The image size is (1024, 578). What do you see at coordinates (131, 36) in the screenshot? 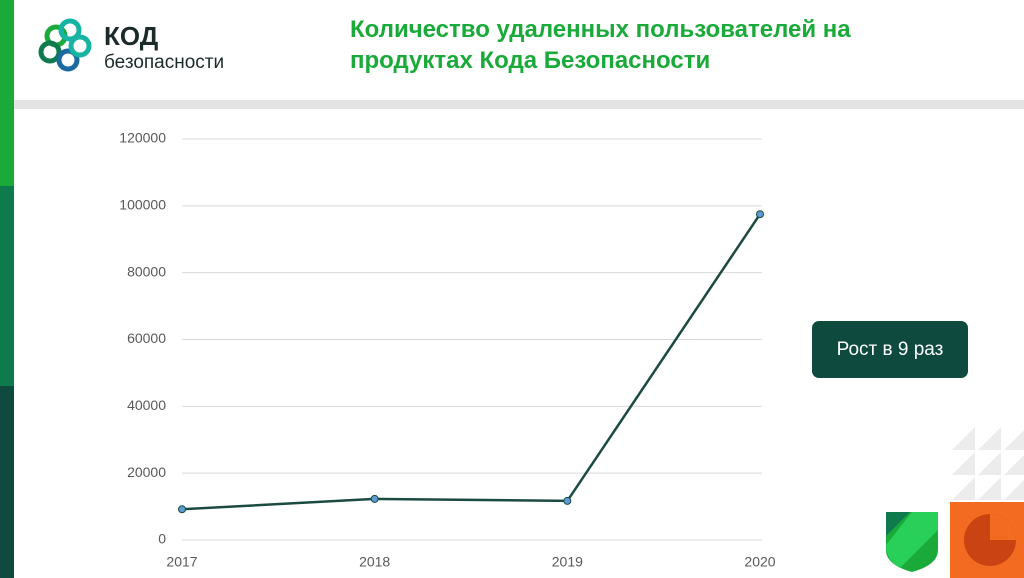
I see `logo-name: КОД` at bounding box center [131, 36].